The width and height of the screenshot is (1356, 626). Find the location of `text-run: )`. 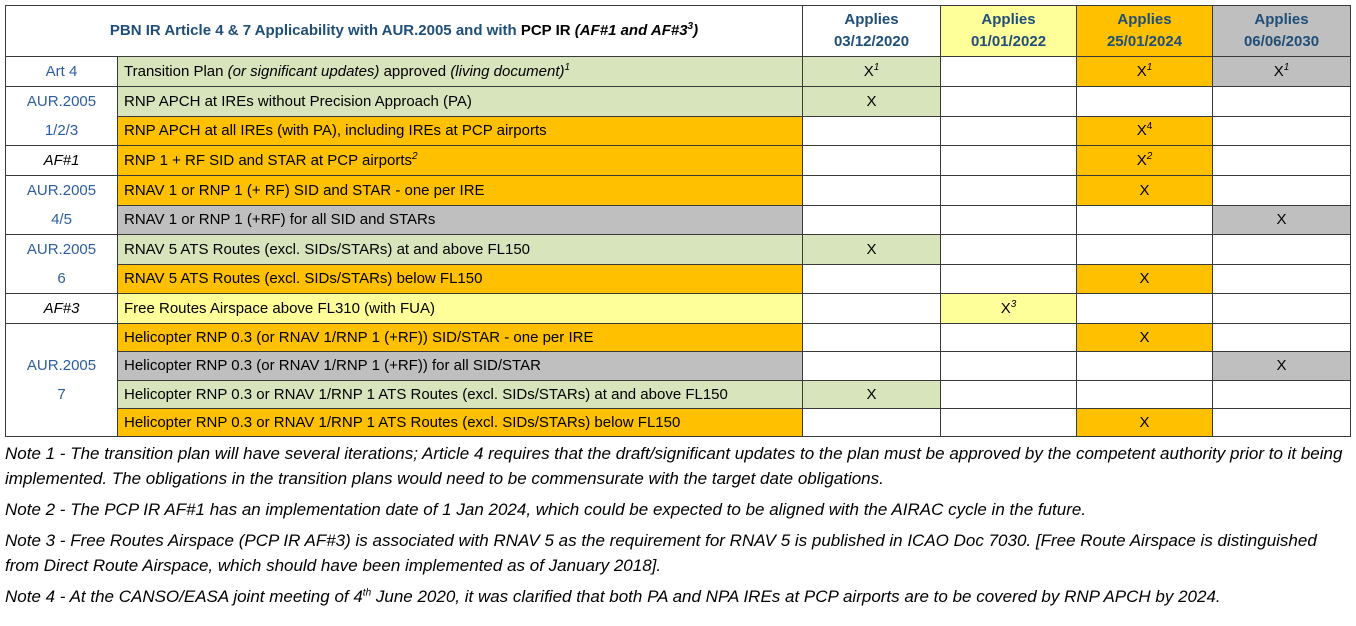

text-run: ) is located at coordinates (696, 30).